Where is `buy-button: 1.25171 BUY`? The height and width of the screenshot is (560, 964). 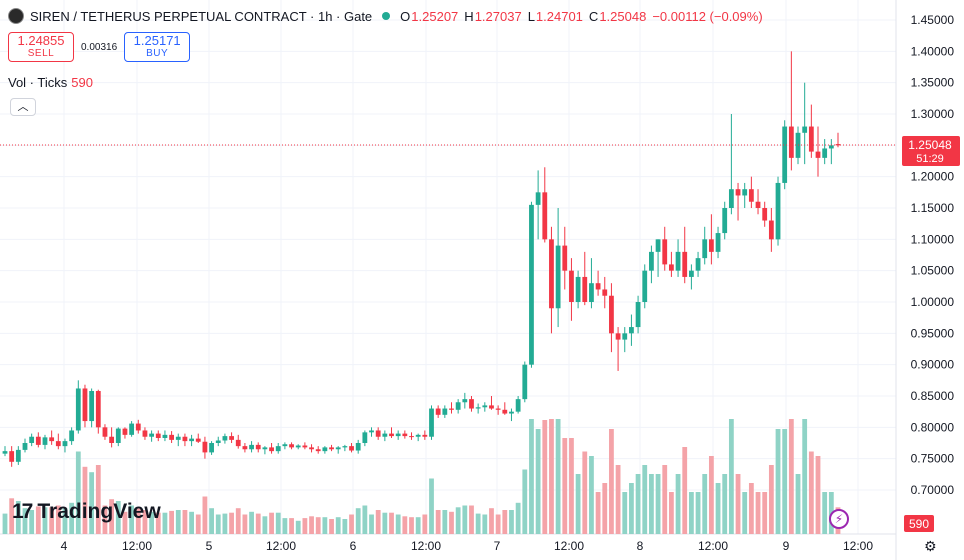 buy-button: 1.25171 BUY is located at coordinates (157, 47).